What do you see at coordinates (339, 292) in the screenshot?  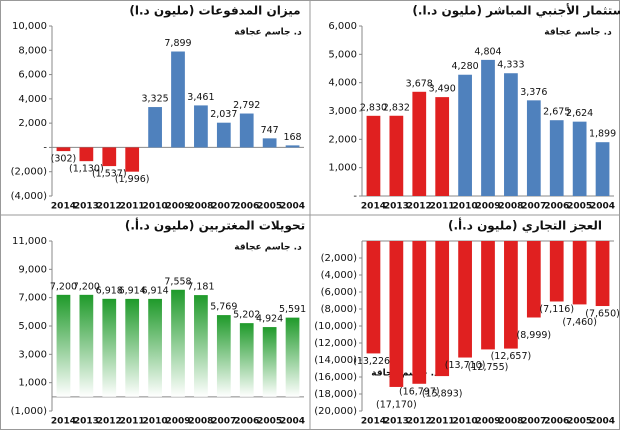 I see `y-tick-label: (6,000)` at bounding box center [339, 292].